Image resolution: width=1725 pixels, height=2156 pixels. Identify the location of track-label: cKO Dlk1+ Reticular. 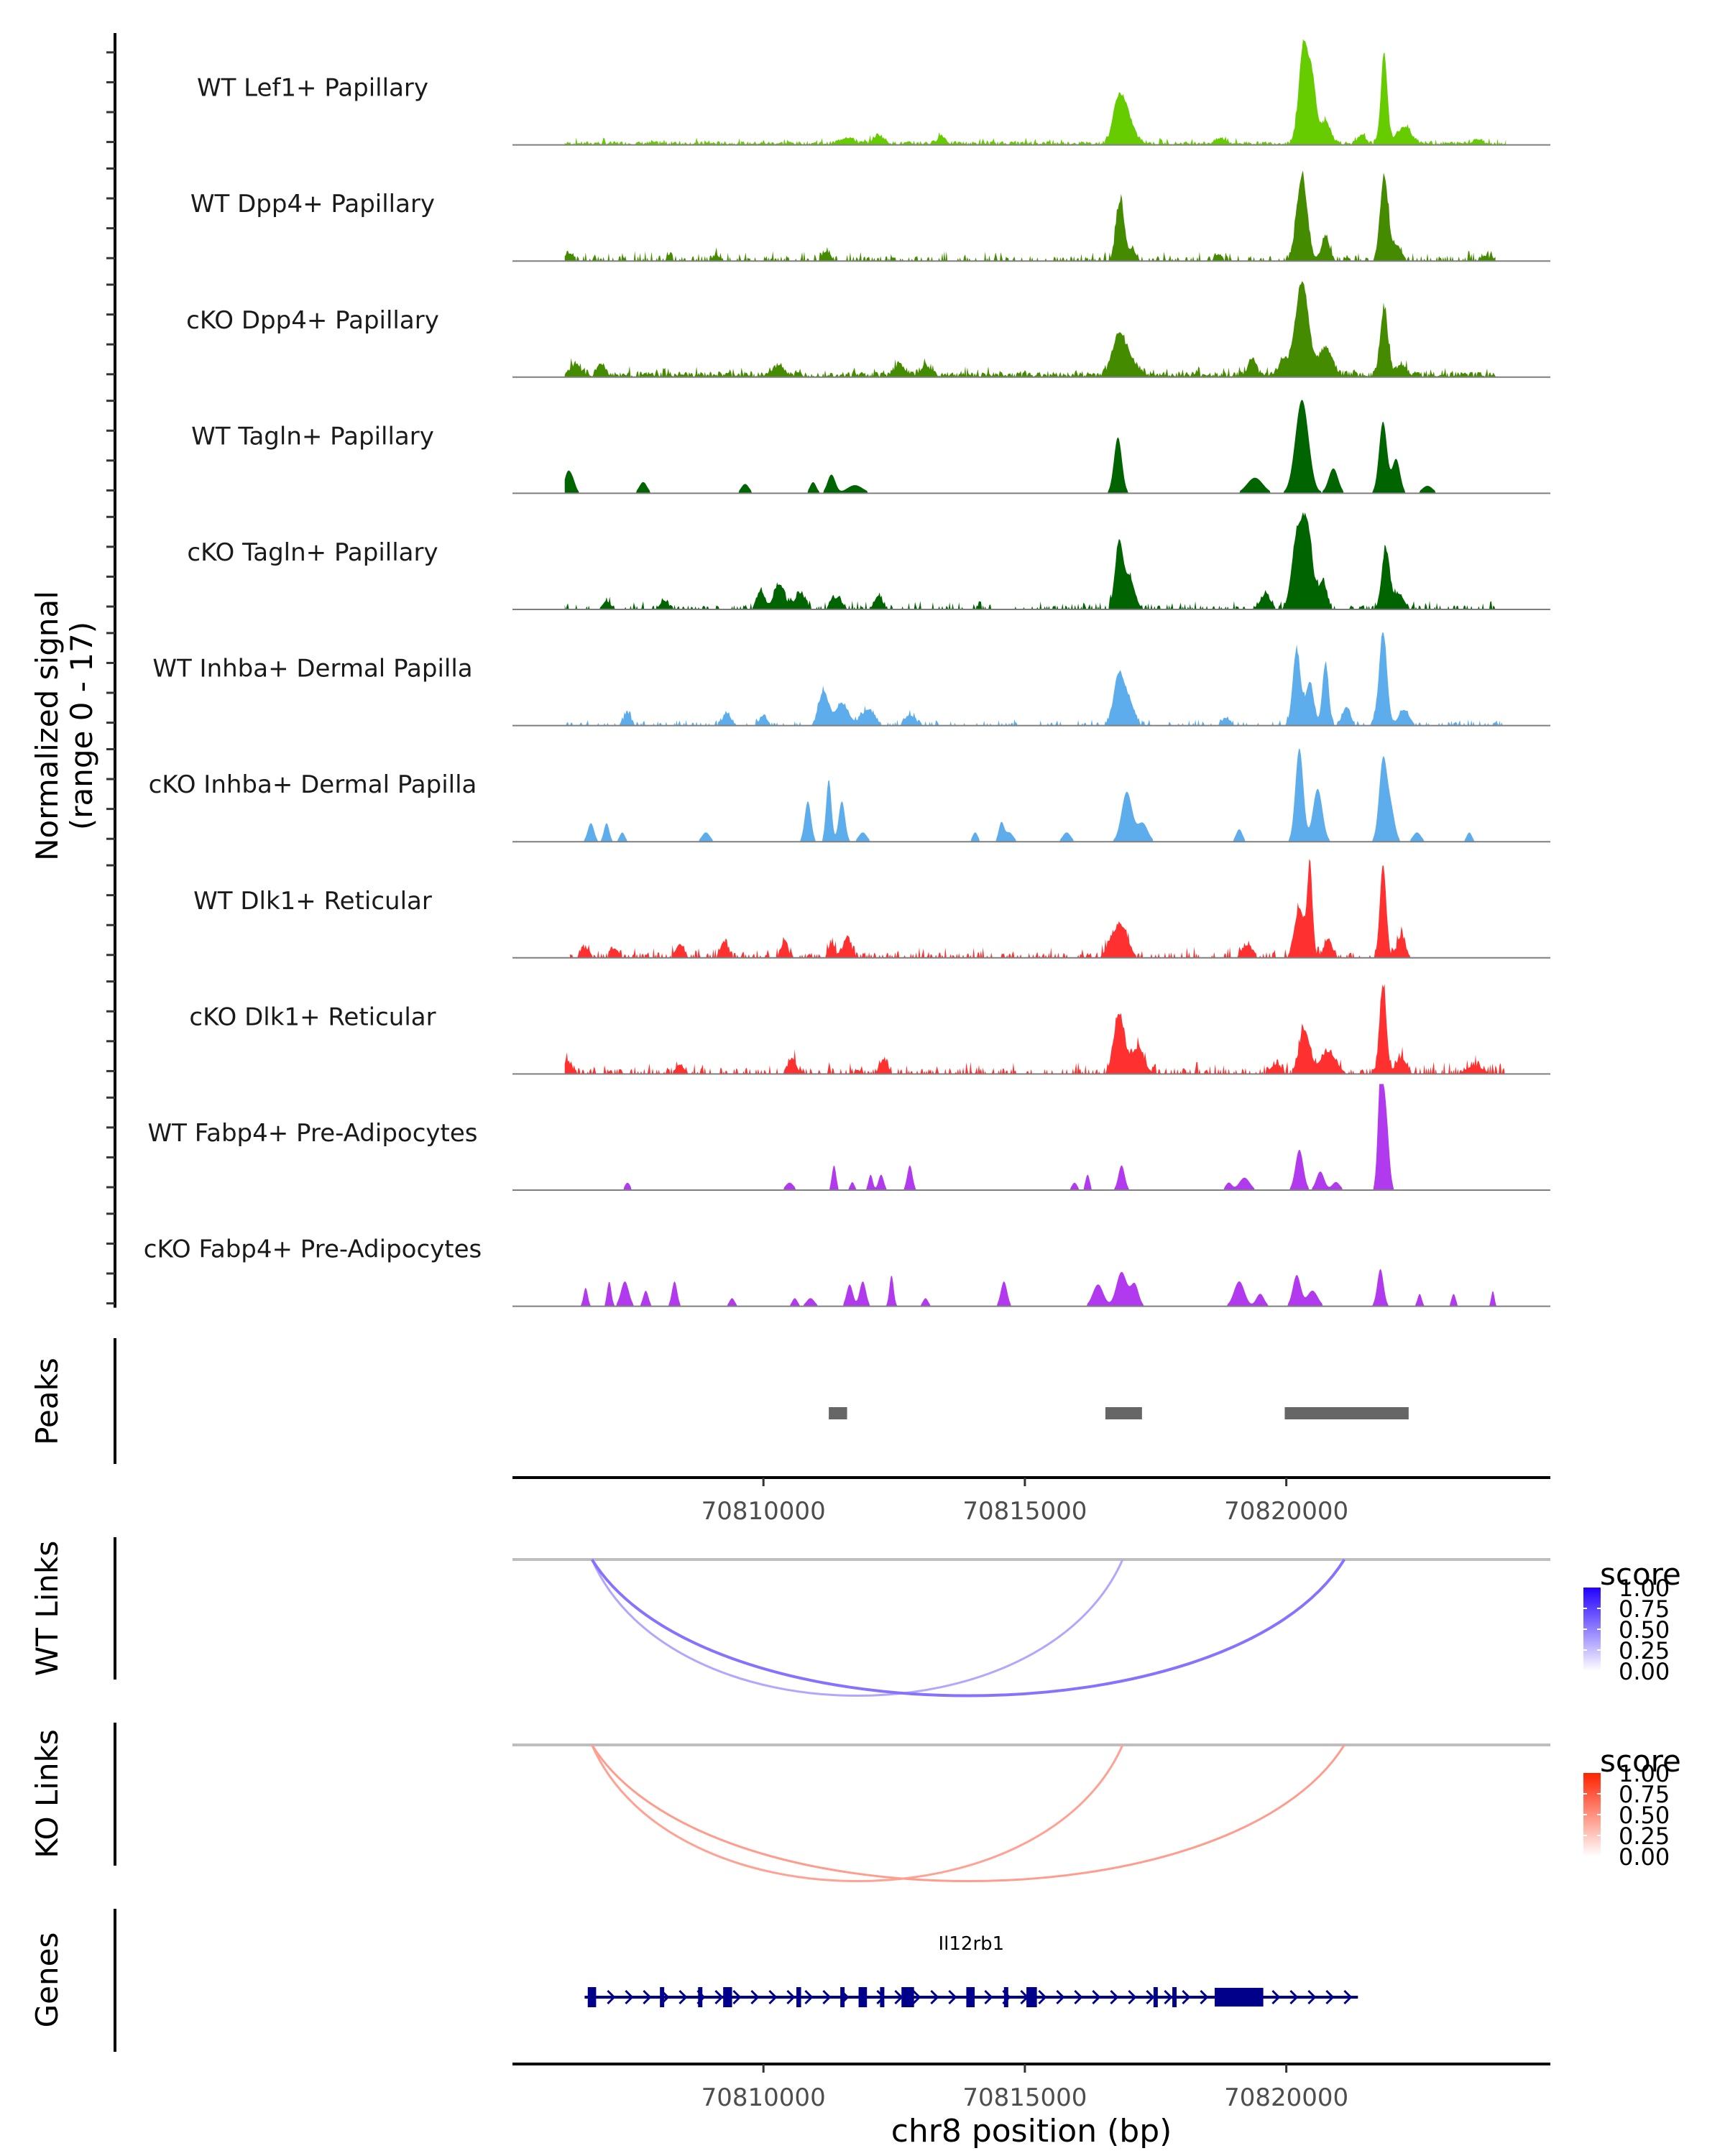
(312, 1017).